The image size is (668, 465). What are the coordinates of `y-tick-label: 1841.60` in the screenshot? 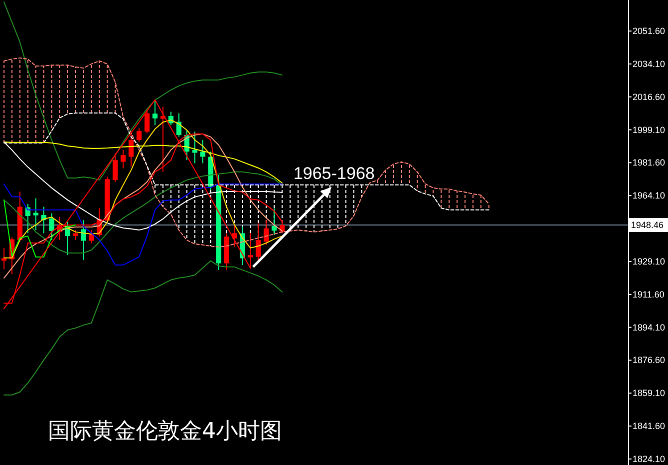 It's located at (649, 426).